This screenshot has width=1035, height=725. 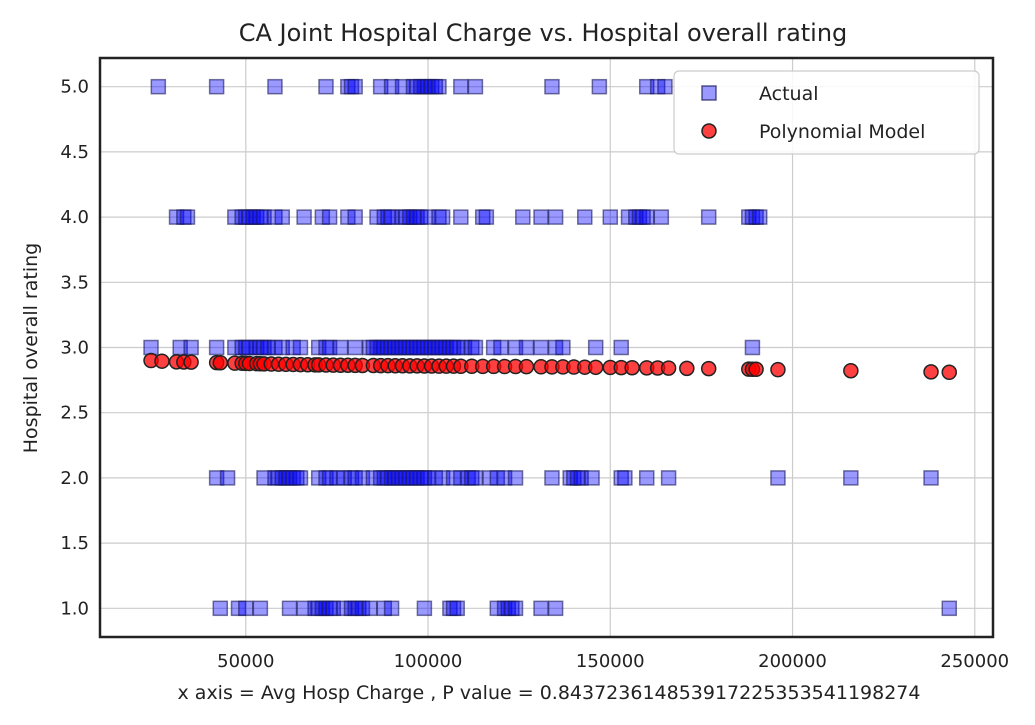 I want to click on legend-label-polynomial-model: Polynomial Model, so click(x=842, y=132).